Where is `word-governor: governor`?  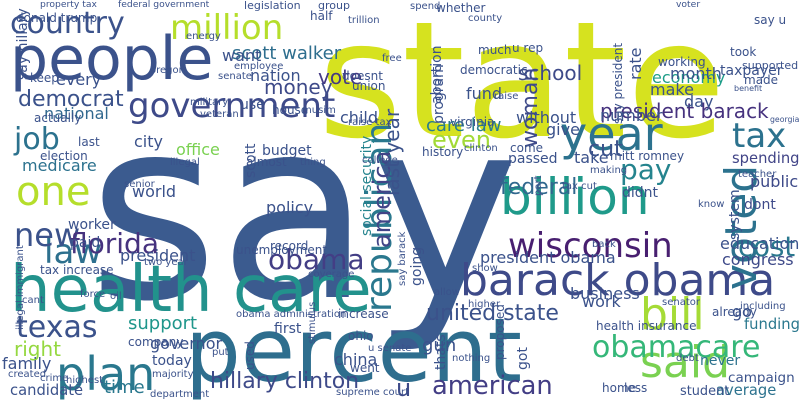 word-governor: governor is located at coordinates (186, 344).